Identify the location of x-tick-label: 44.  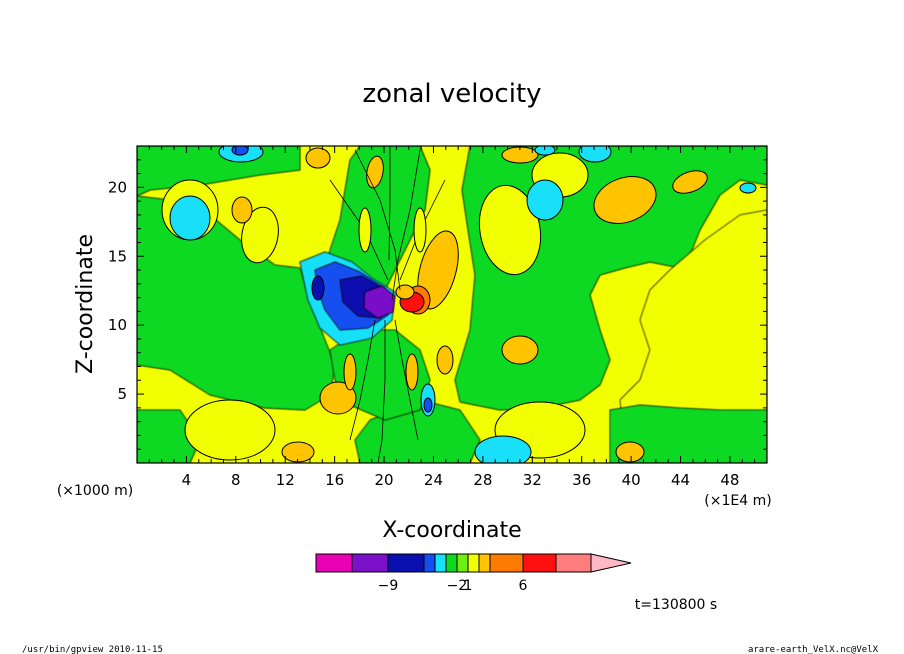
(680, 480).